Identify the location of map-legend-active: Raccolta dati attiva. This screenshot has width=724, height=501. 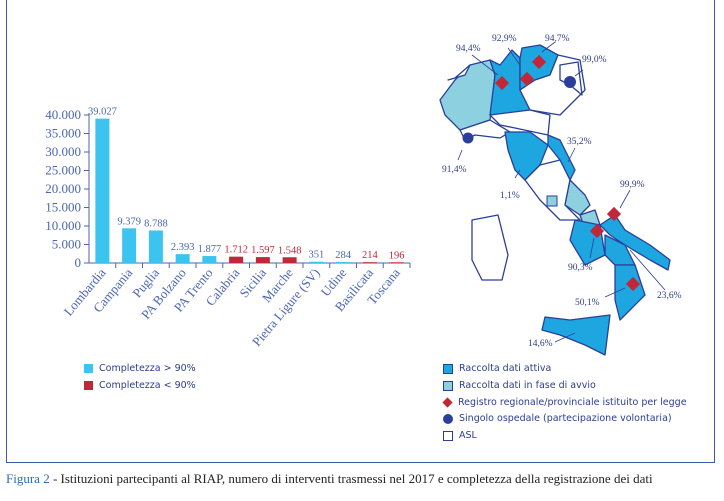
(497, 368).